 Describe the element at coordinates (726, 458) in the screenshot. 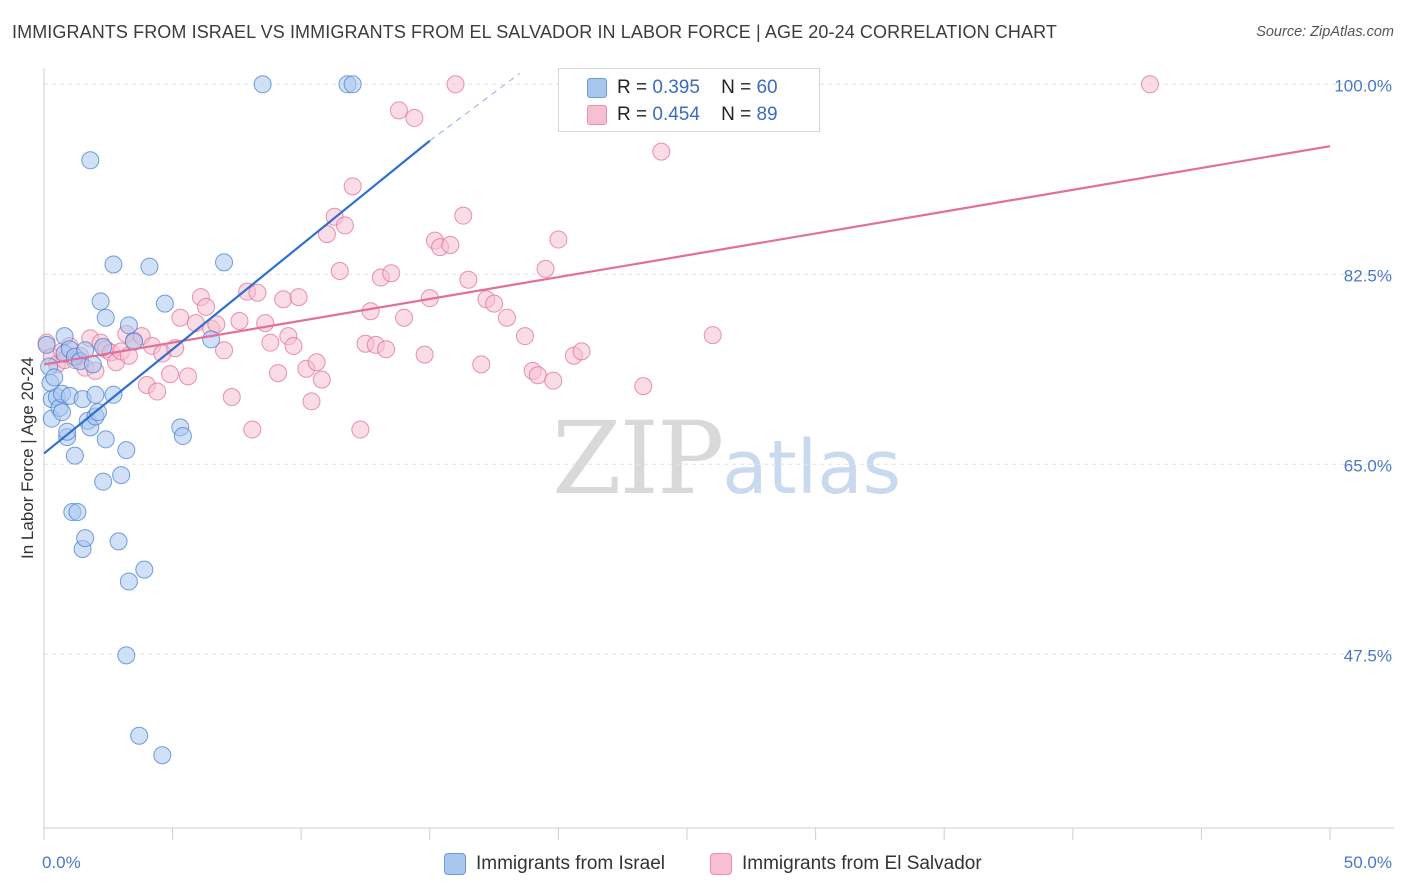

I see `watermark: ZIPatlas` at that location.